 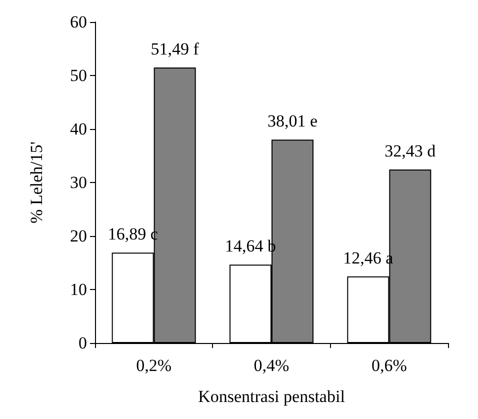 I want to click on y-tick-label: 30, so click(x=78, y=182).